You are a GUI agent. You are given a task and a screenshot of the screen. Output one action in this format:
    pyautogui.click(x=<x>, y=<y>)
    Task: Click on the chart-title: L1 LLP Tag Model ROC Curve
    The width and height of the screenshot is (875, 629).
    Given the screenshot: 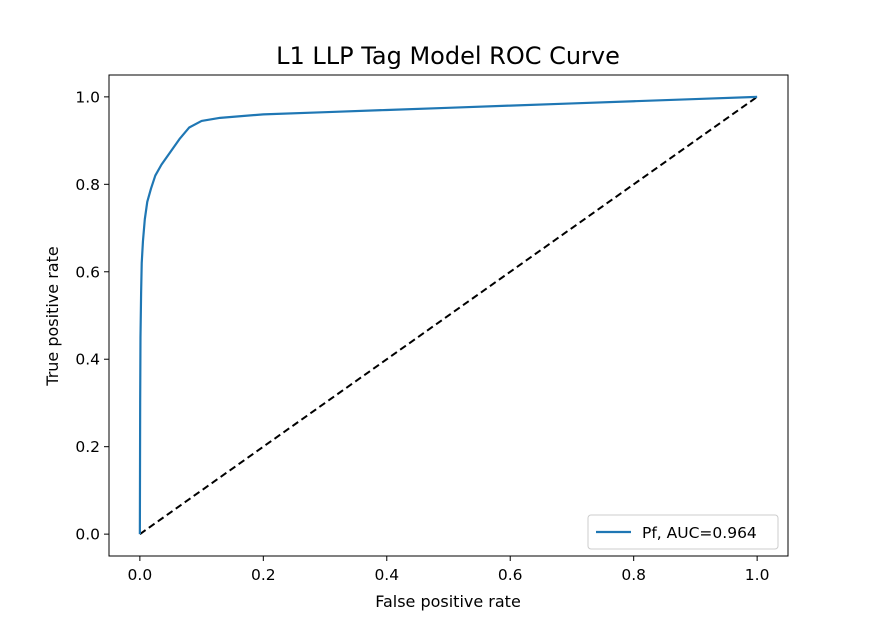 What is the action you would take?
    pyautogui.click(x=448, y=56)
    